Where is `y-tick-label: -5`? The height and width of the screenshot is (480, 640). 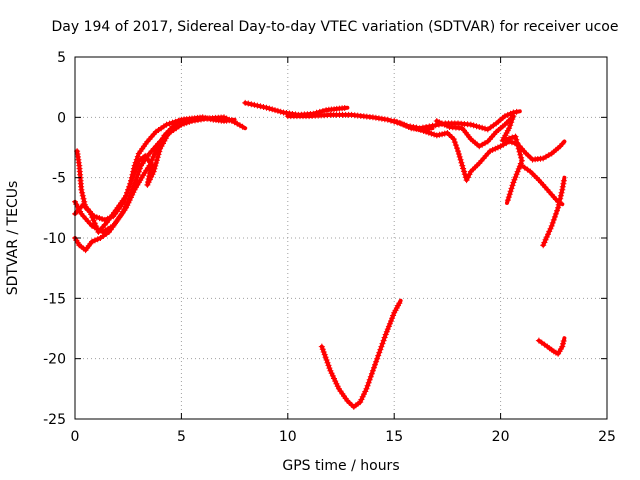
y-tick-label: -5 is located at coordinates (59, 179).